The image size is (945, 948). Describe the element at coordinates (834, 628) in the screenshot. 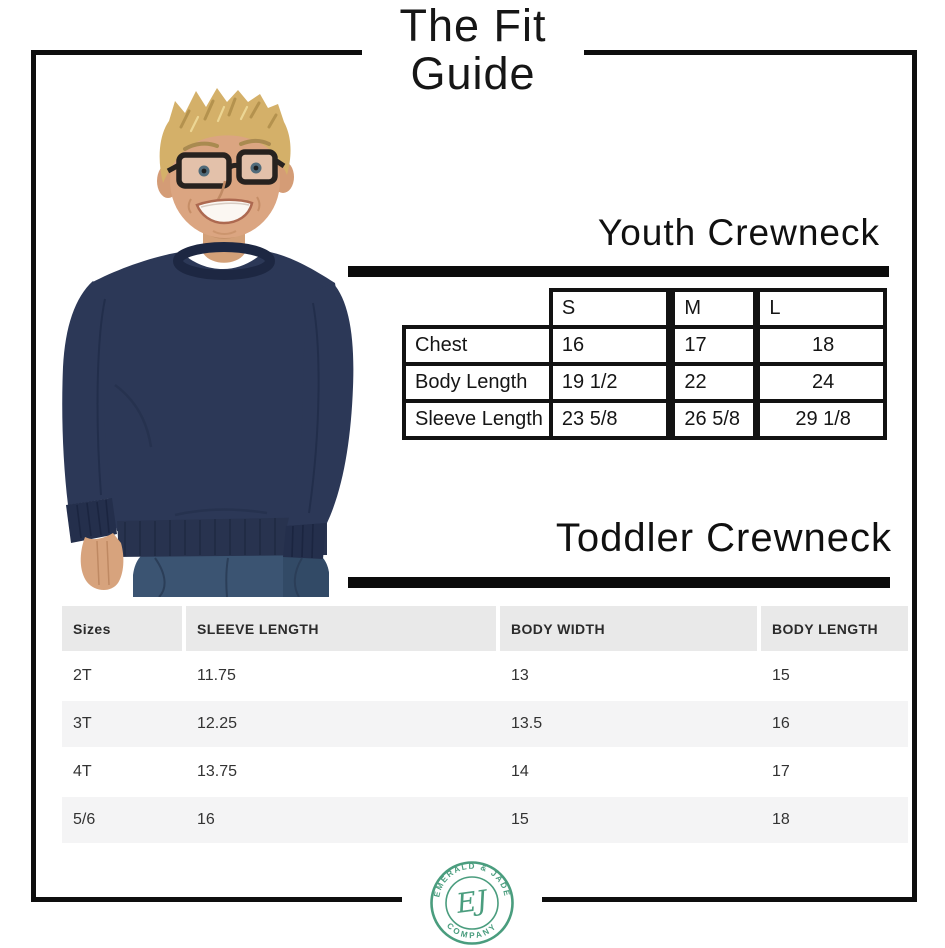

I see `toddler-column-header-body-length: BODY LENGTH` at that location.